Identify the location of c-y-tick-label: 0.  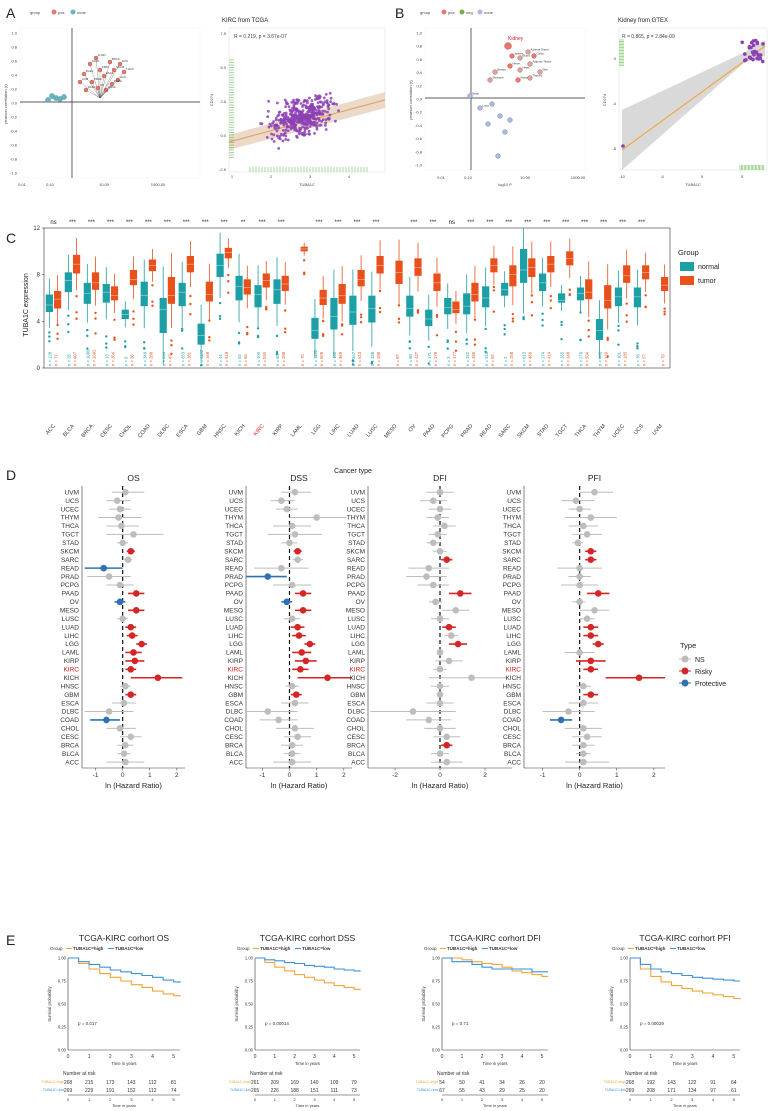
(39, 369).